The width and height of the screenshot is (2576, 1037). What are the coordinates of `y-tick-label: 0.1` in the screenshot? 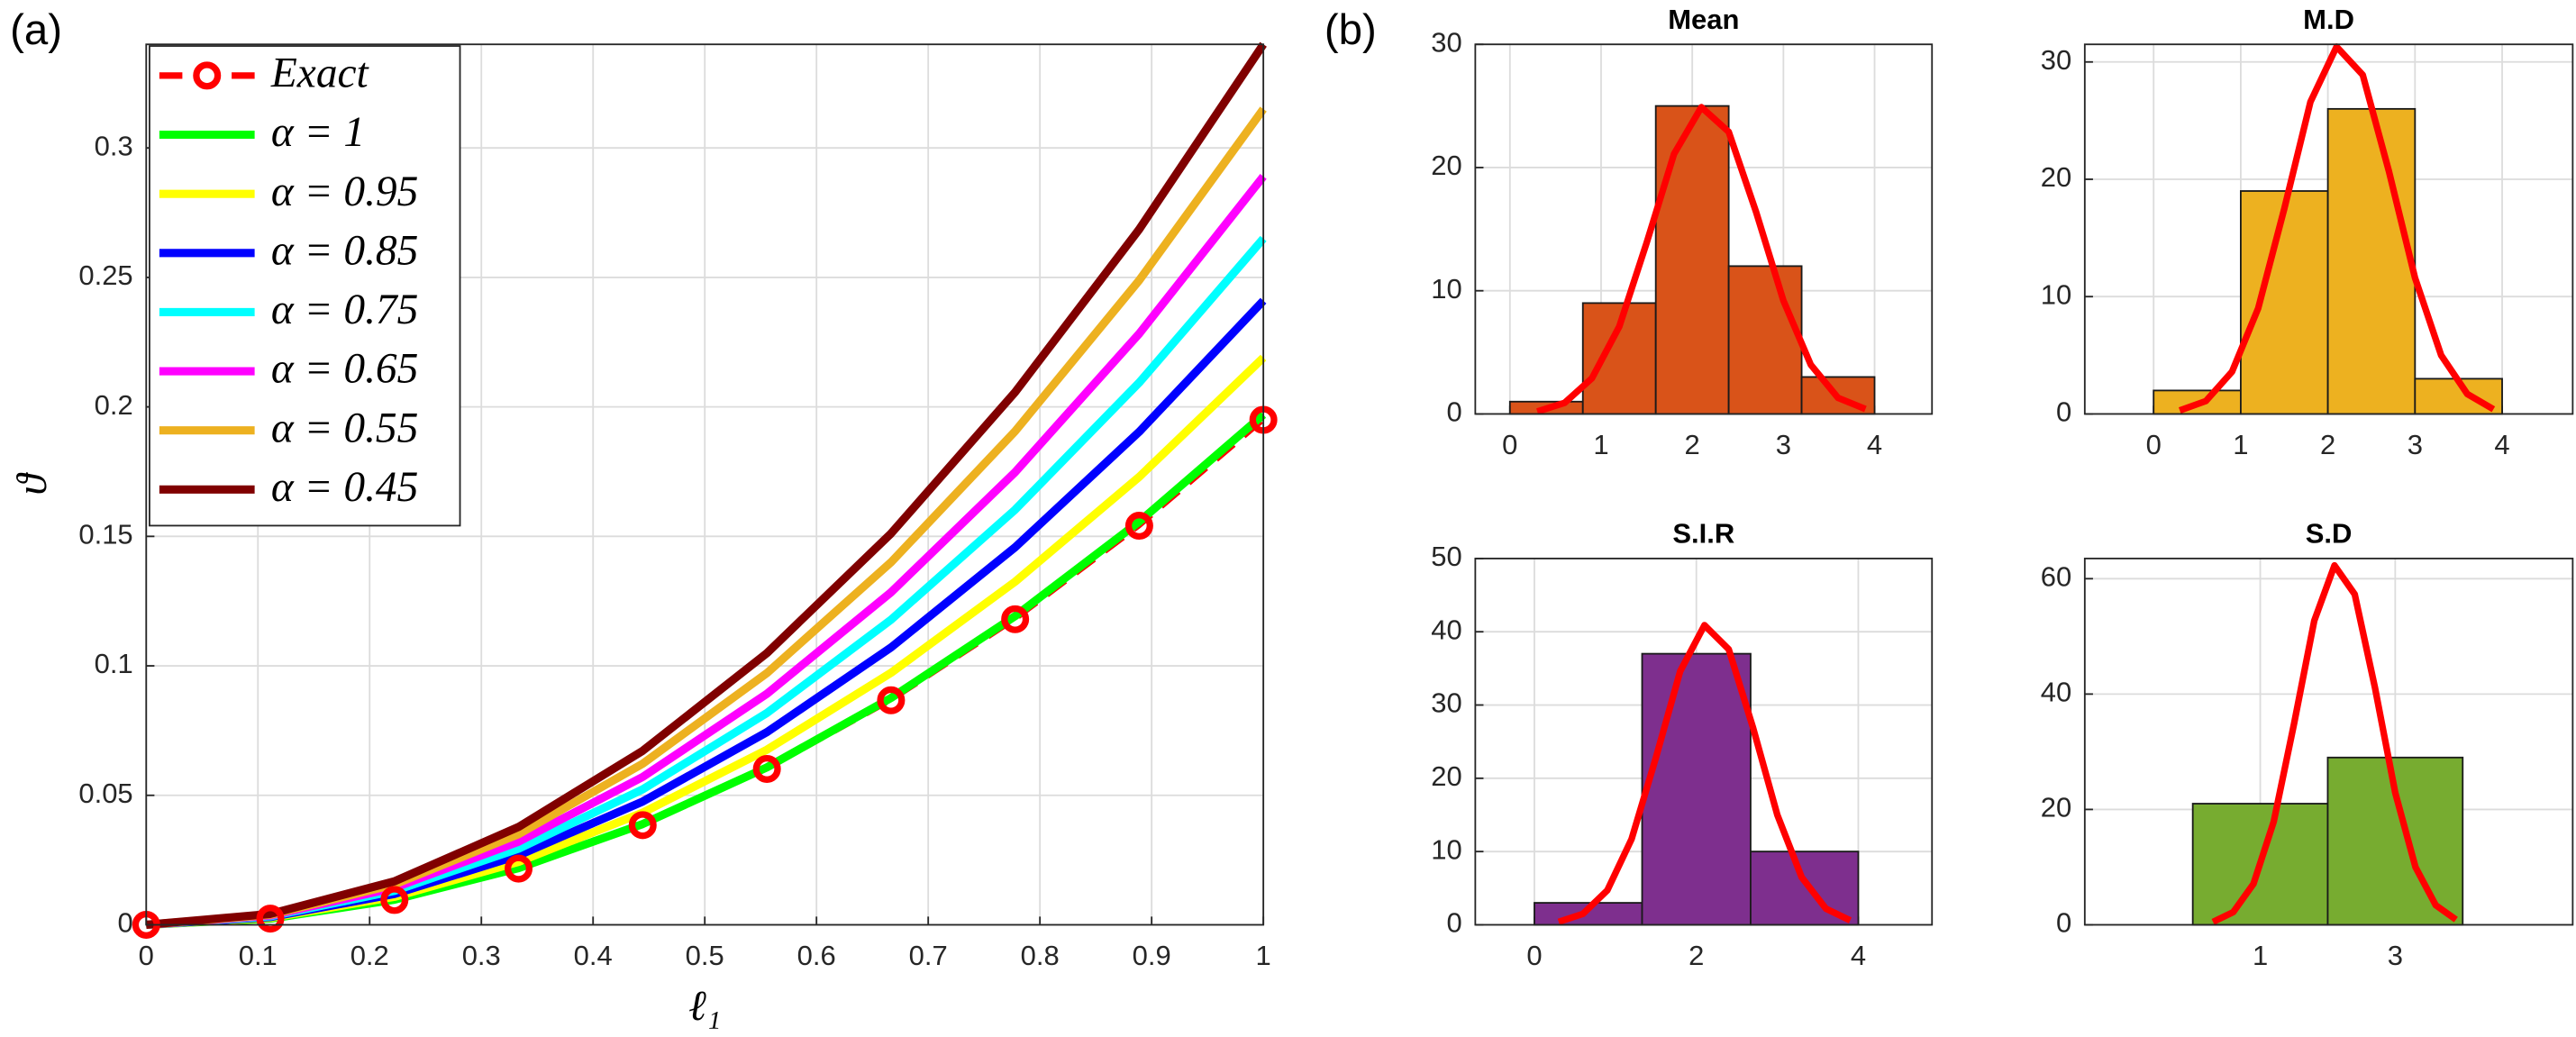 It's located at (114, 663).